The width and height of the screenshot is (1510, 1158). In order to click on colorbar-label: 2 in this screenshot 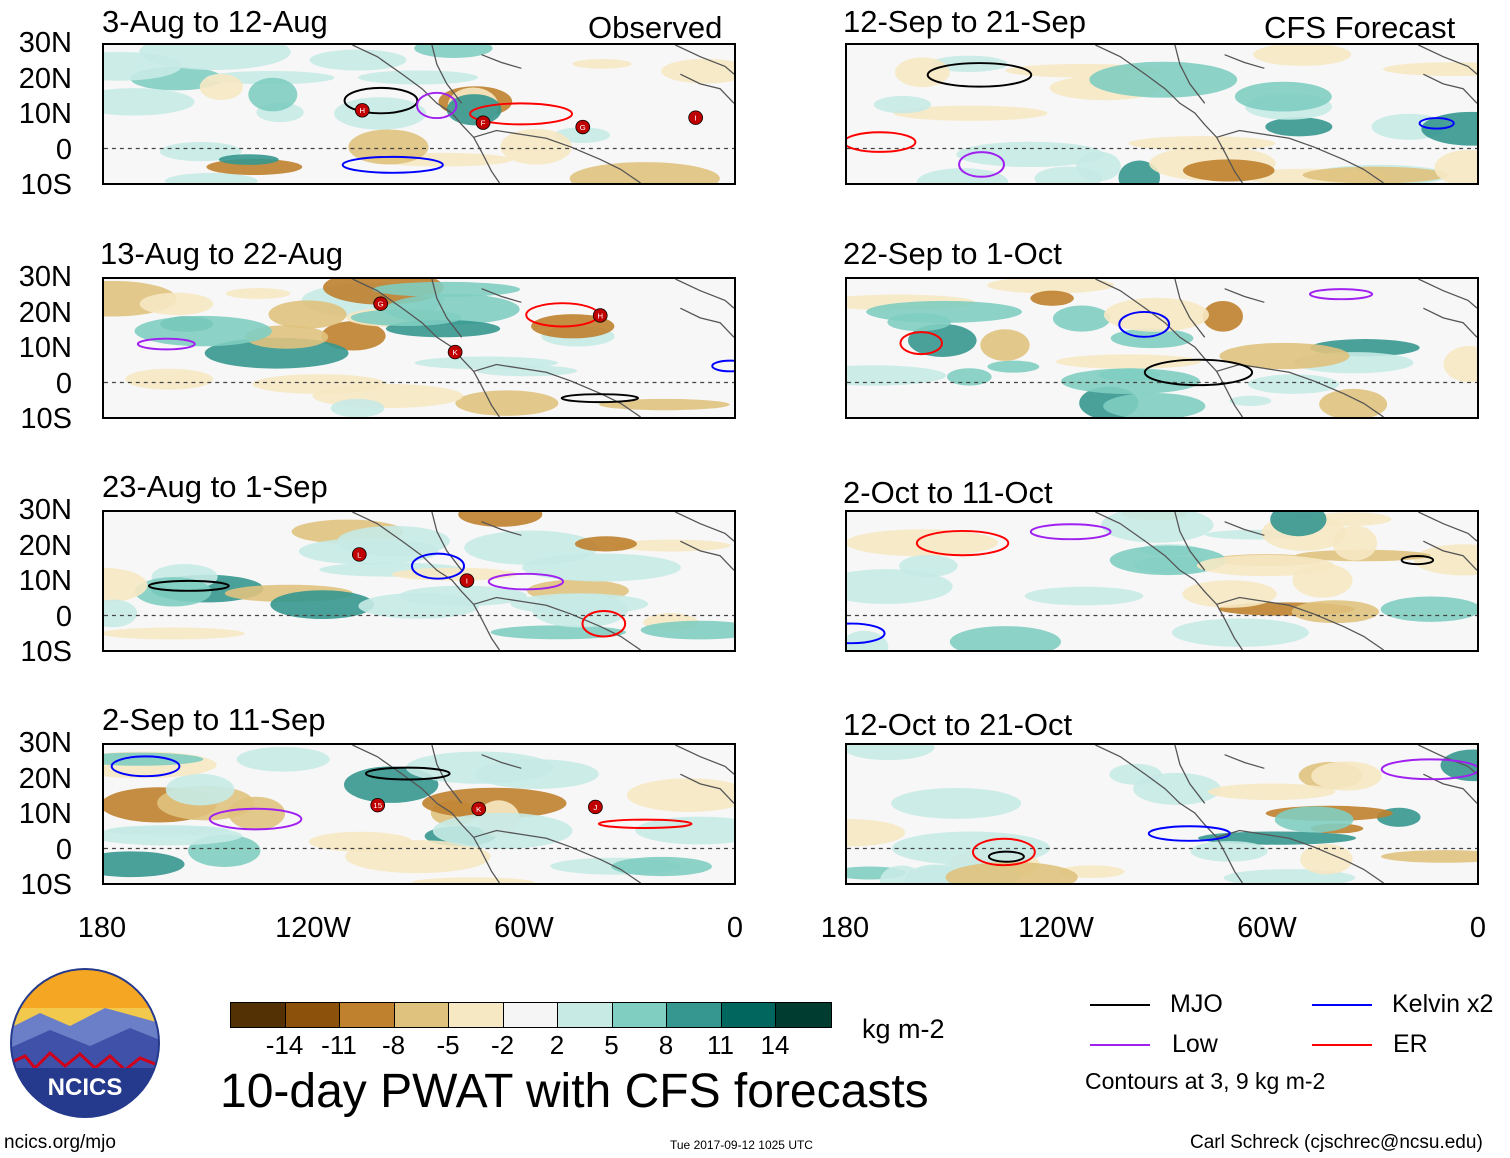, I will do `click(557, 1045)`.